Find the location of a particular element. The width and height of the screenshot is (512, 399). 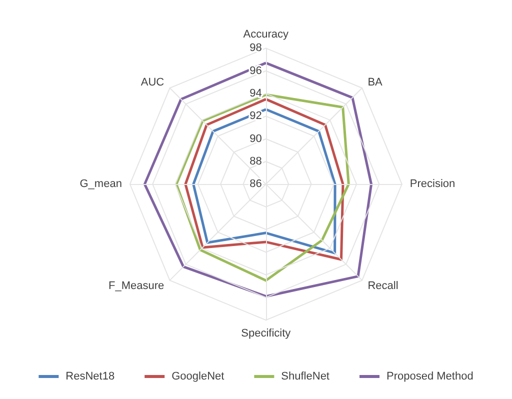

y-tick-label: 96 is located at coordinates (256, 70).